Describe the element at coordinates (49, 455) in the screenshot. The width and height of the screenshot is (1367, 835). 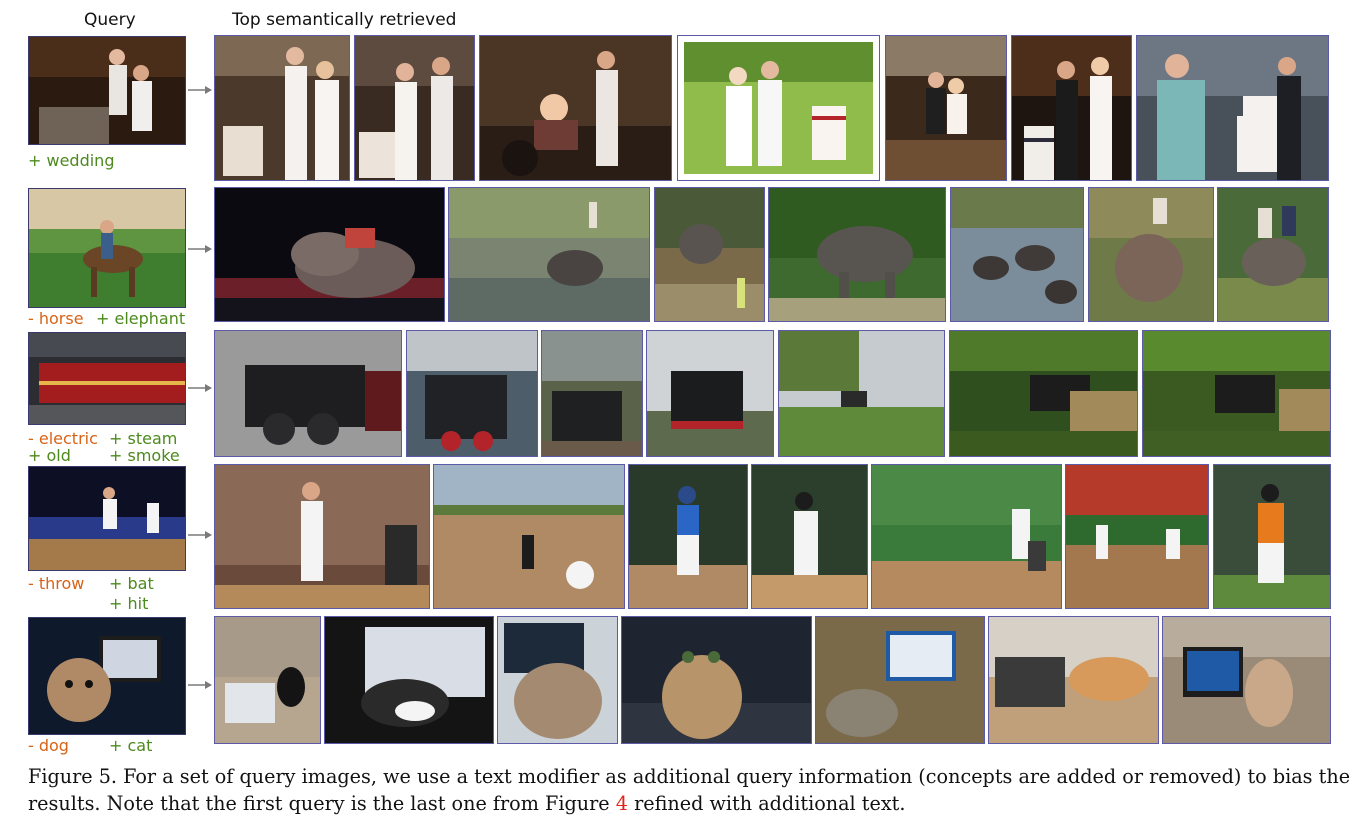
I see `modifier-add-old: + old` at that location.